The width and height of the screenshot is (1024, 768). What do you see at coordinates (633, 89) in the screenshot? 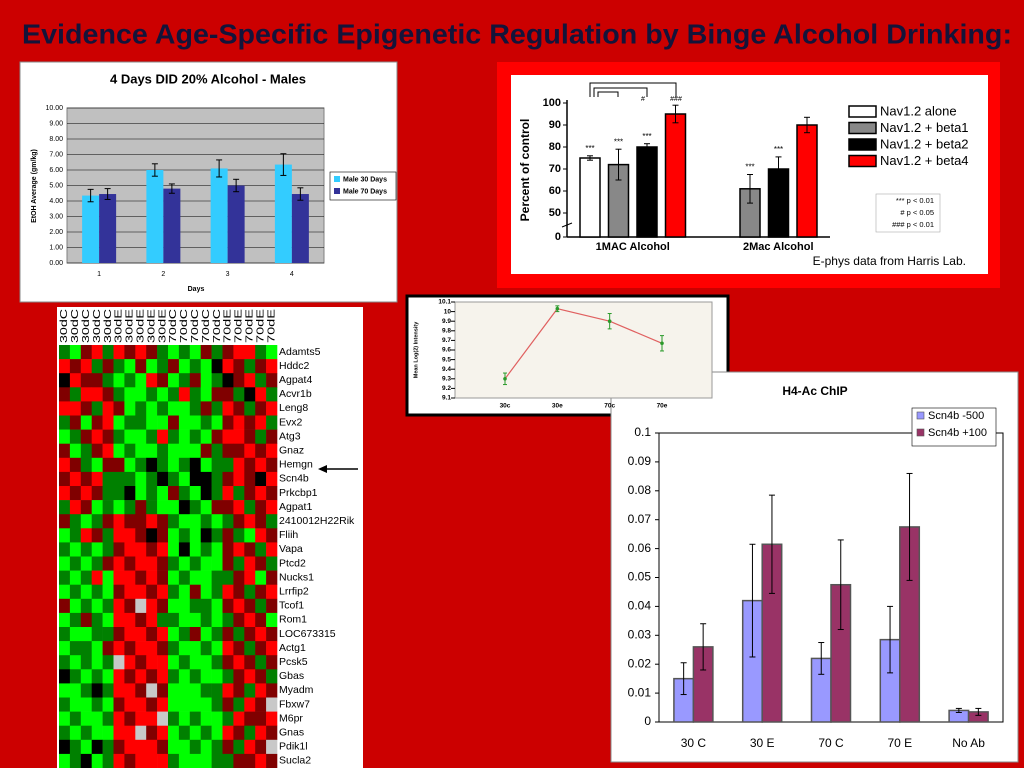
I see `brackets` at bounding box center [633, 89].